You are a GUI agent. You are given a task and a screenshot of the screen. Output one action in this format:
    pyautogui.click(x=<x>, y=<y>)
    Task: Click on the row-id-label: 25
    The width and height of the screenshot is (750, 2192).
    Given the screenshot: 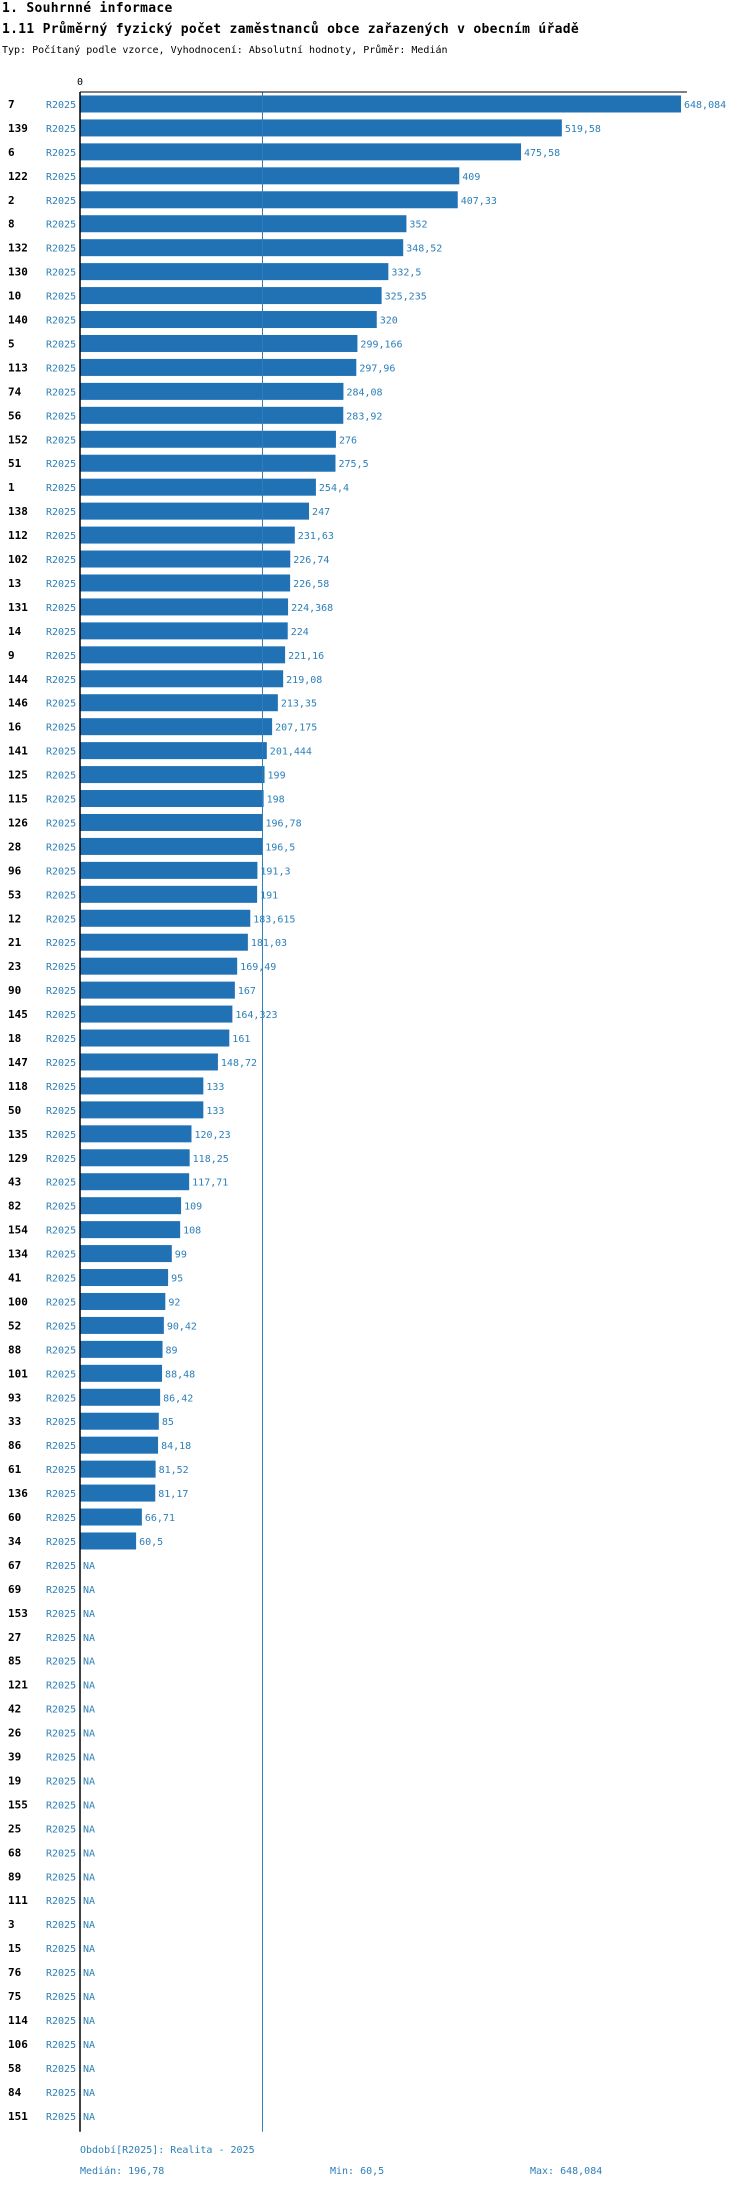 What is the action you would take?
    pyautogui.click(x=14, y=1828)
    